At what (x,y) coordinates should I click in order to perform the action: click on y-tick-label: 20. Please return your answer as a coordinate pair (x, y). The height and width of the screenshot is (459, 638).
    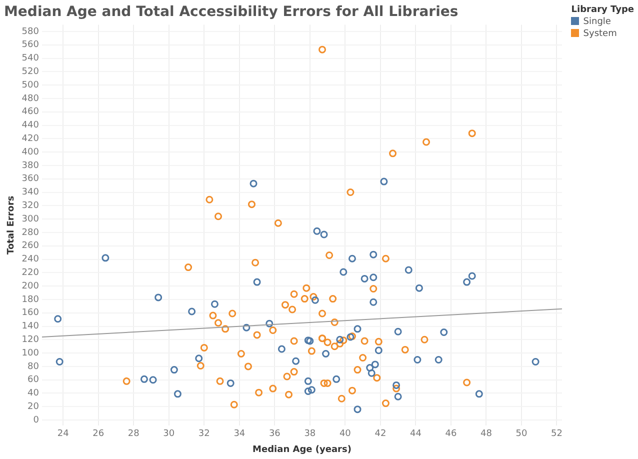
    Looking at the image, I should click on (34, 407).